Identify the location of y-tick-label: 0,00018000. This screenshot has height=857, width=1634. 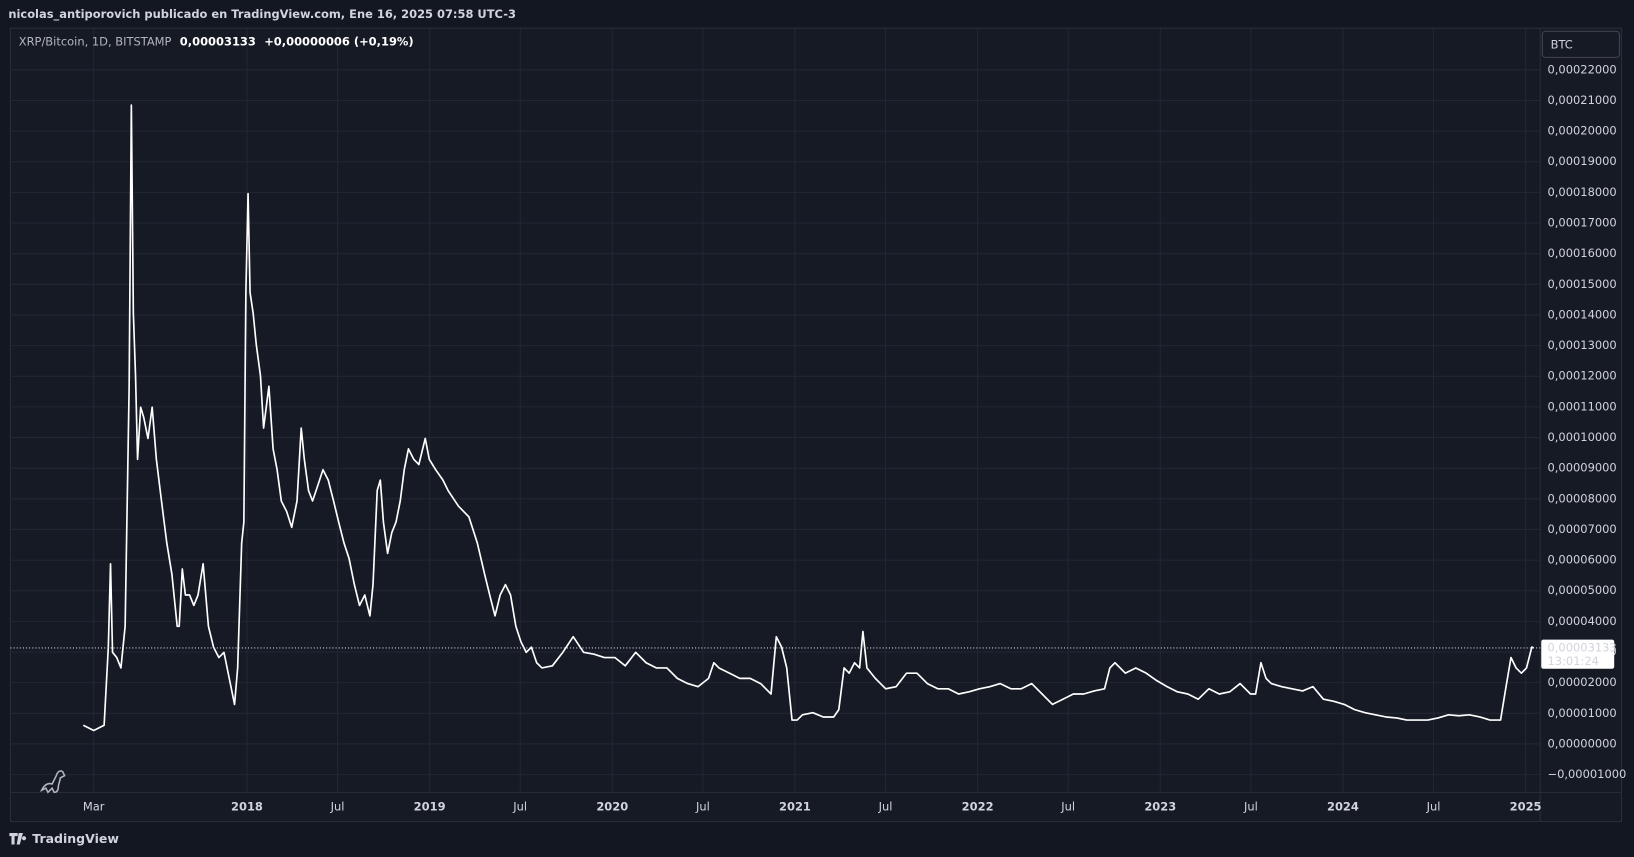
(1582, 192).